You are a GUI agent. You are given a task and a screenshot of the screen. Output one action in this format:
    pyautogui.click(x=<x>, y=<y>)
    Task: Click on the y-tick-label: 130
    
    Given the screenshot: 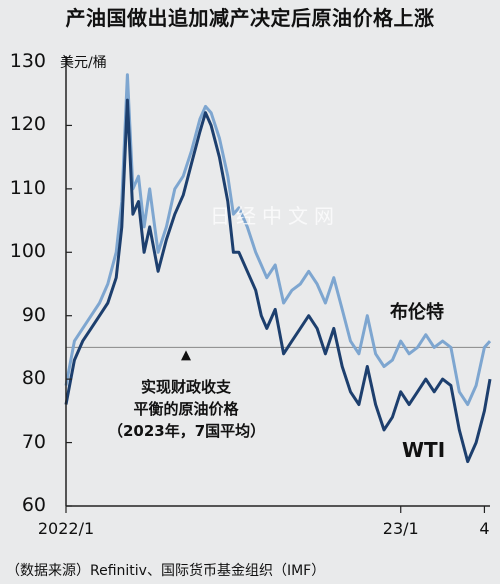 What is the action you would take?
    pyautogui.click(x=27, y=61)
    